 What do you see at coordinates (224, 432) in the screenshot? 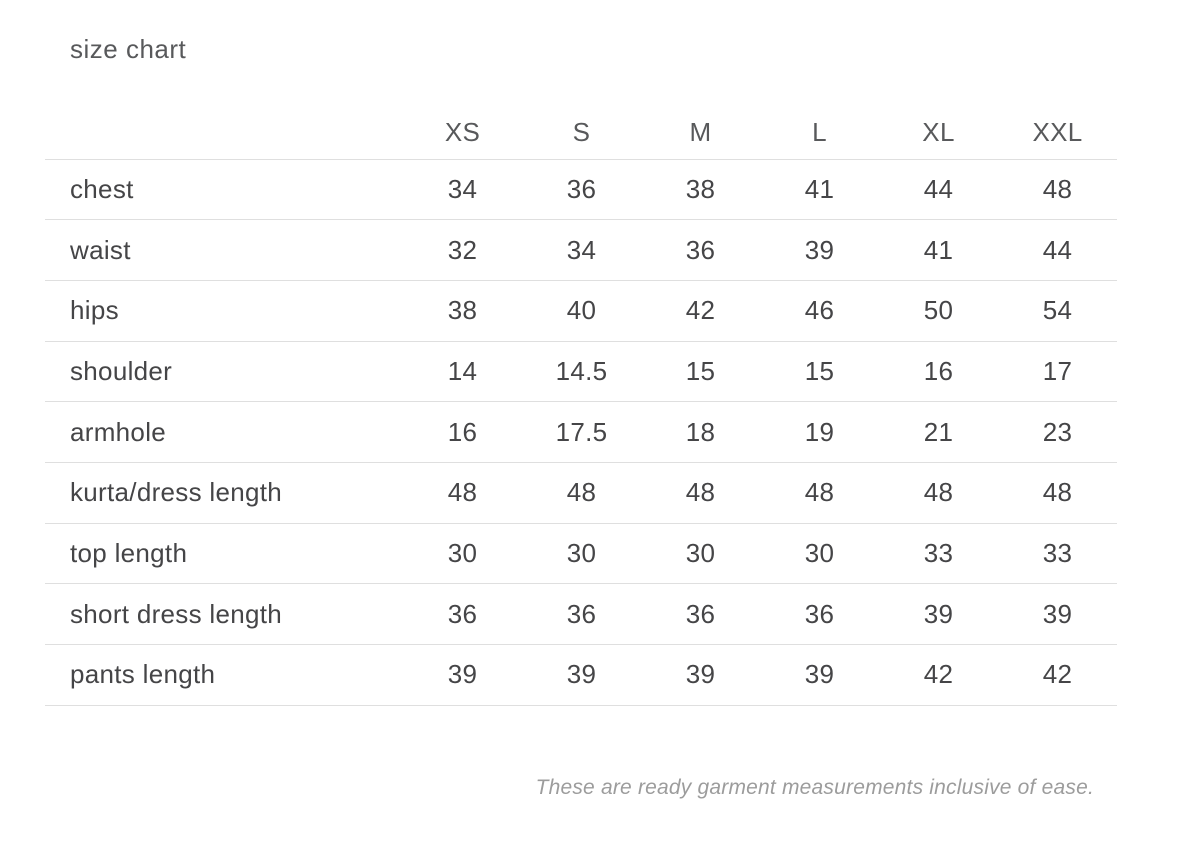
I see `row-label: armhole` at bounding box center [224, 432].